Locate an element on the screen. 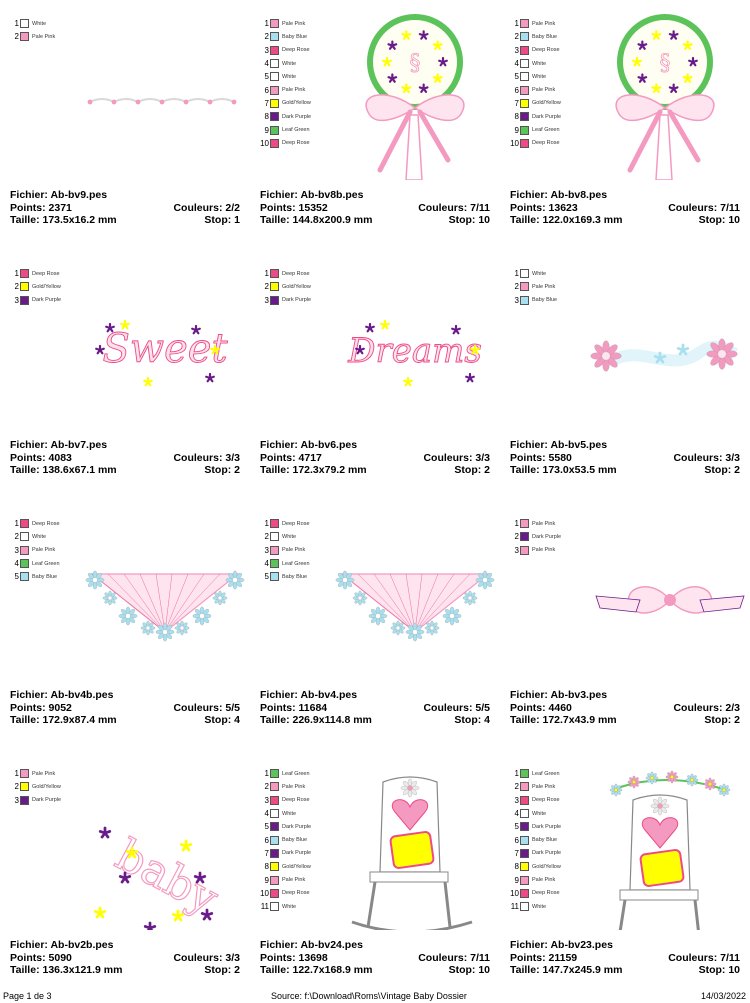 This screenshot has width=750, height=1003. file-label: Fichier: is located at coordinates (529, 195).